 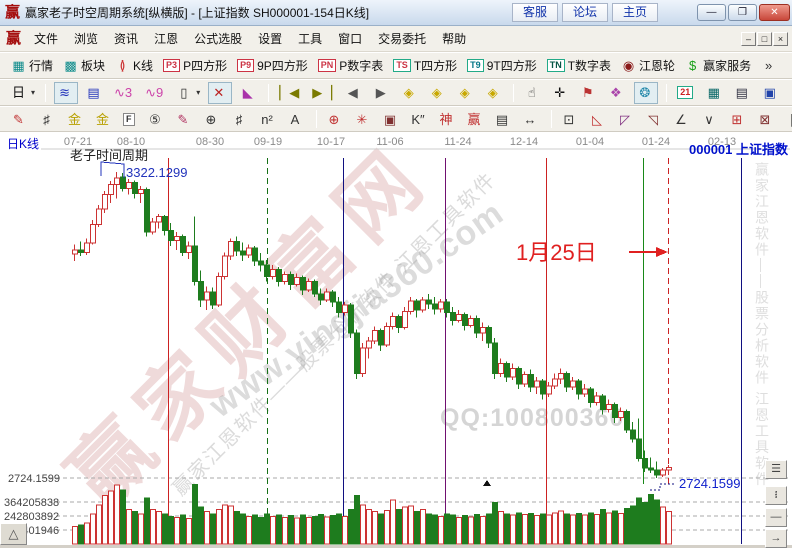 What do you see at coordinates (776, 517) in the screenshot?
I see `pane-one-button: —` at bounding box center [776, 517].